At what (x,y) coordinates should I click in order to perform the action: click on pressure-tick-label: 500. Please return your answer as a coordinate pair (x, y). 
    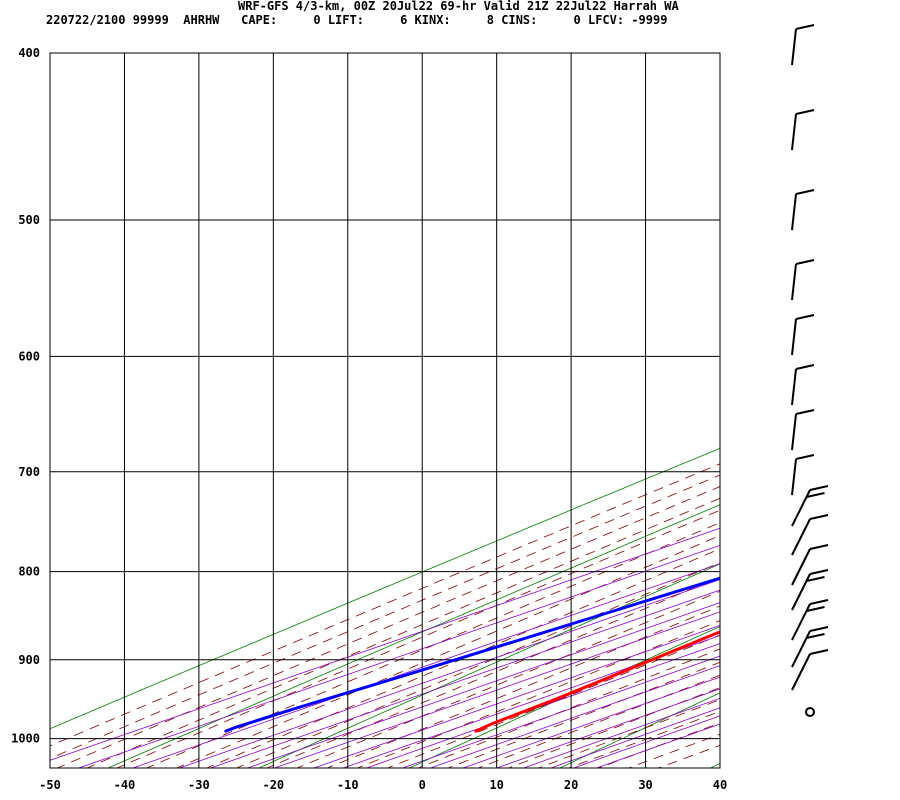
    Looking at the image, I should click on (29, 220).